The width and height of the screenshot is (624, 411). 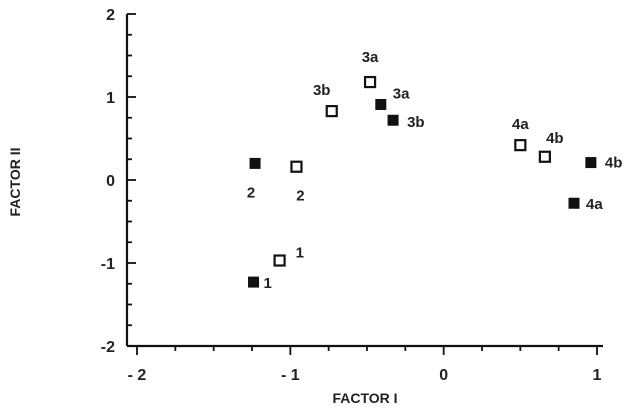 What do you see at coordinates (443, 375) in the screenshot?
I see `x-tick-label: 0` at bounding box center [443, 375].